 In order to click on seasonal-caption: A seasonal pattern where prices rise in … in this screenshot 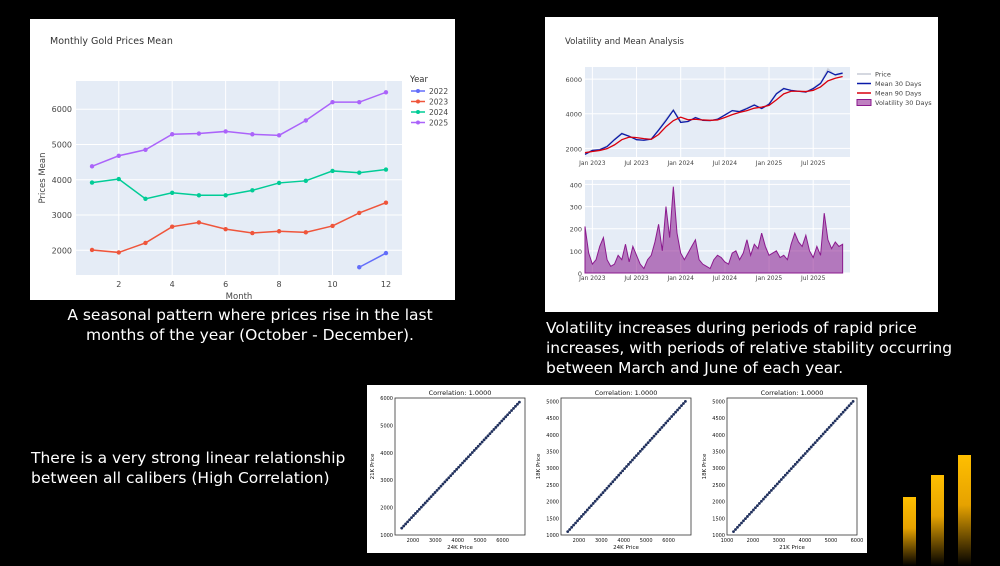, I will do `click(250, 325)`.